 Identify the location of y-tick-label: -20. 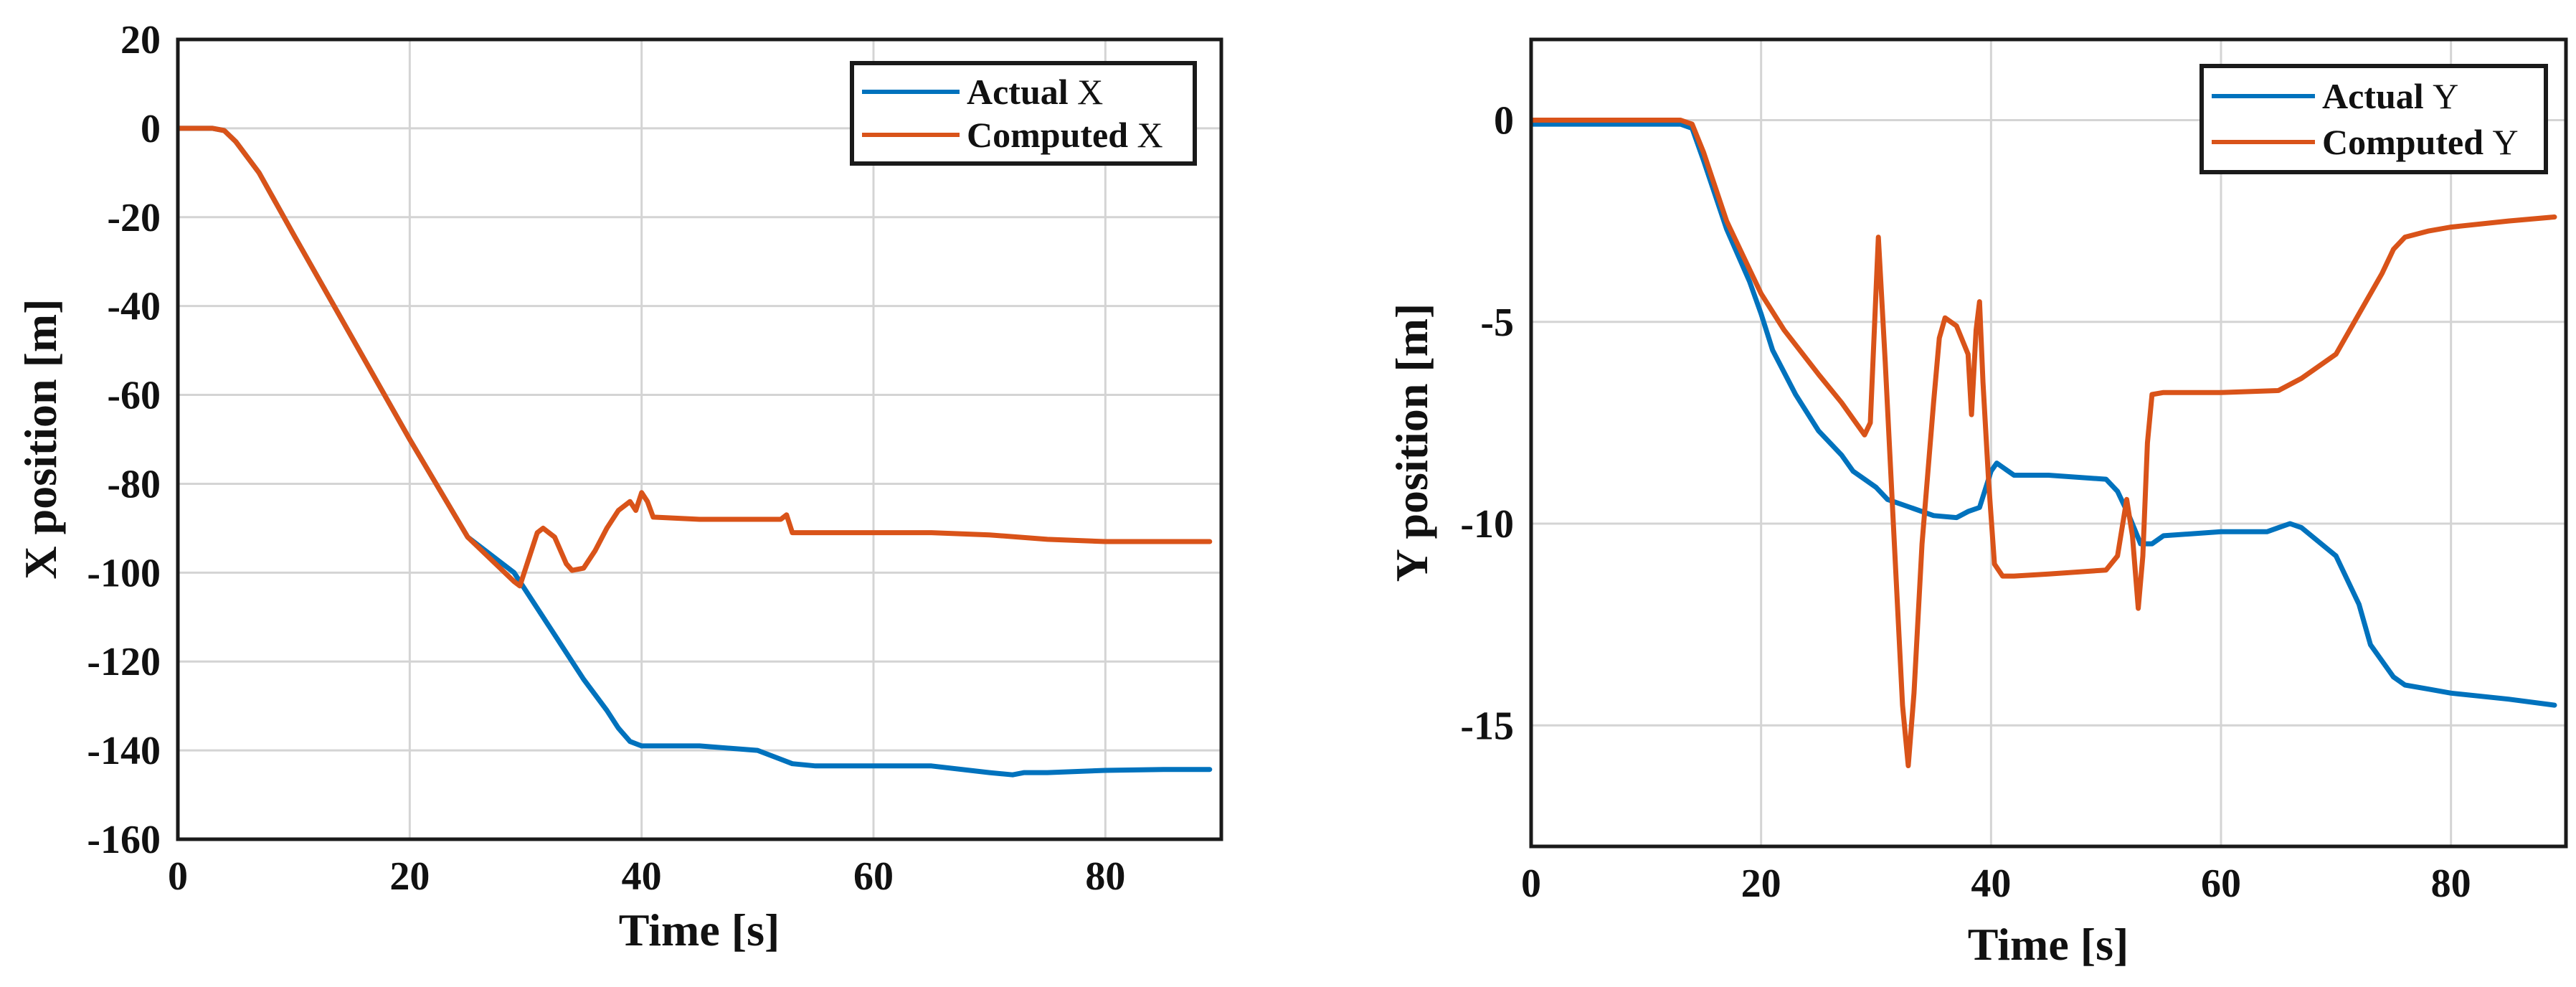
(134, 218).